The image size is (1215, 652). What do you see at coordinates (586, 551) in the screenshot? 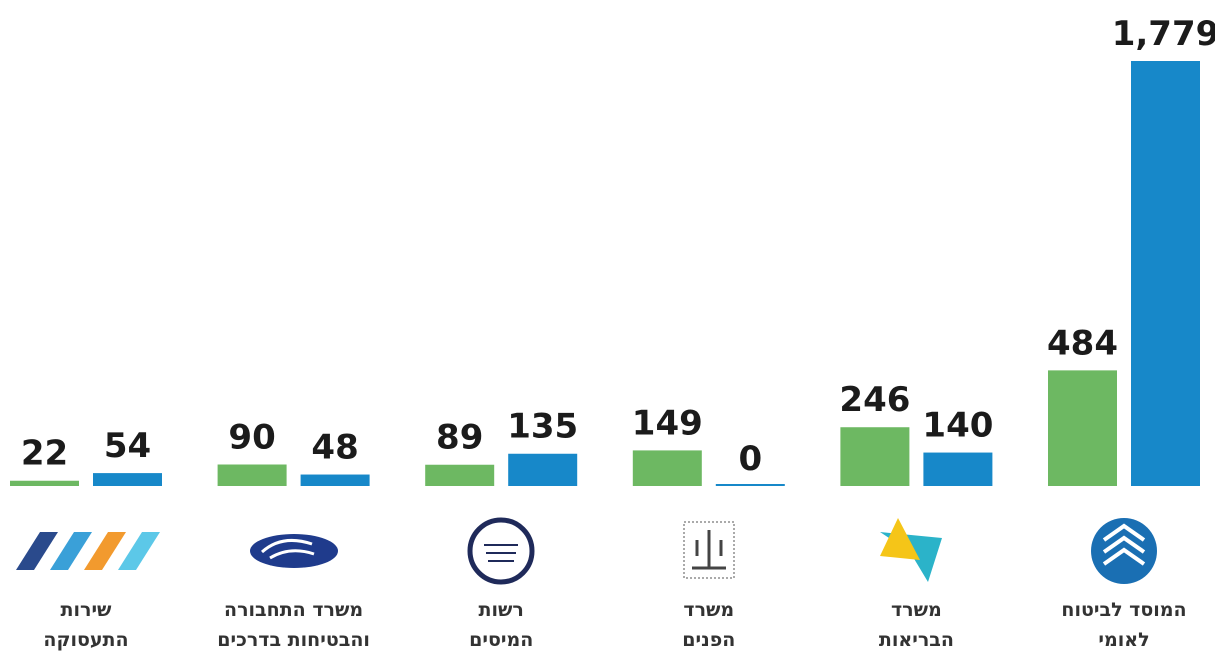
I see `logos` at bounding box center [586, 551].